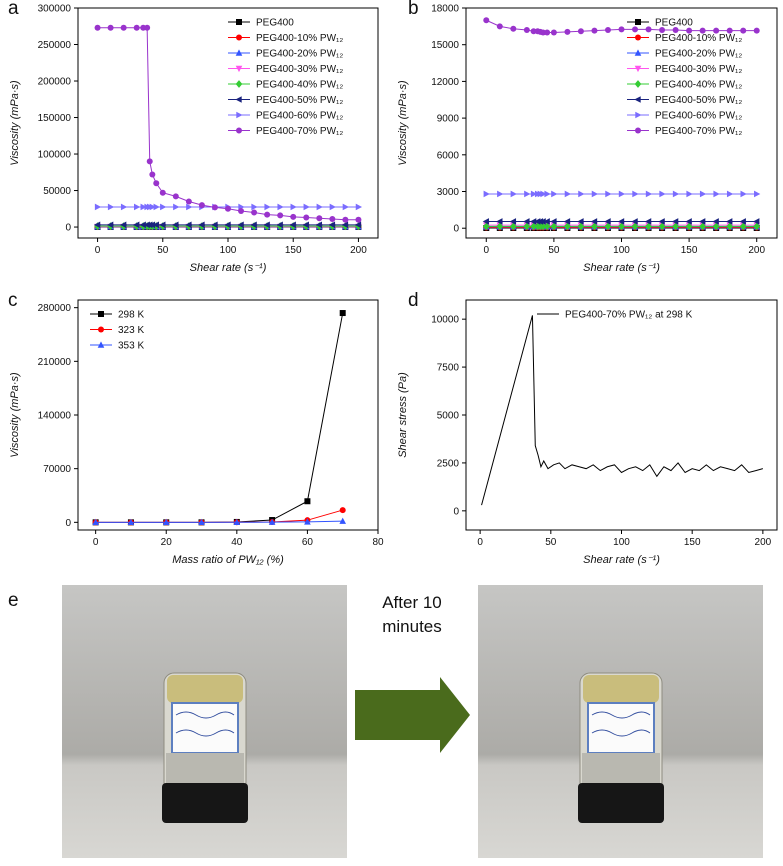 The height and width of the screenshot is (866, 783). Describe the element at coordinates (55, 308) in the screenshot. I see `y-tick-label: 280000` at that location.